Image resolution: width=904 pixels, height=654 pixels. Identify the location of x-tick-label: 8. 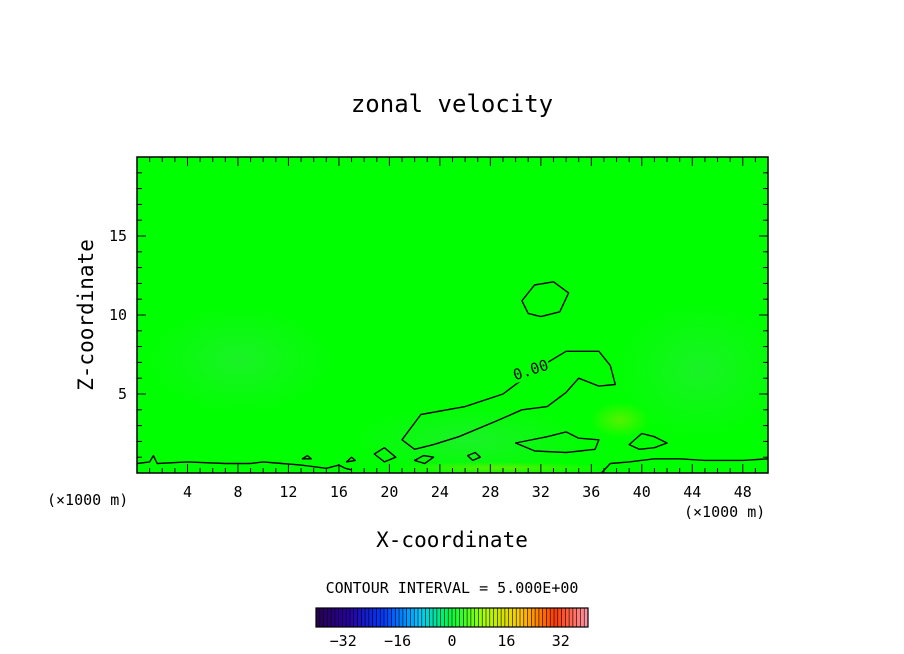
(237, 492).